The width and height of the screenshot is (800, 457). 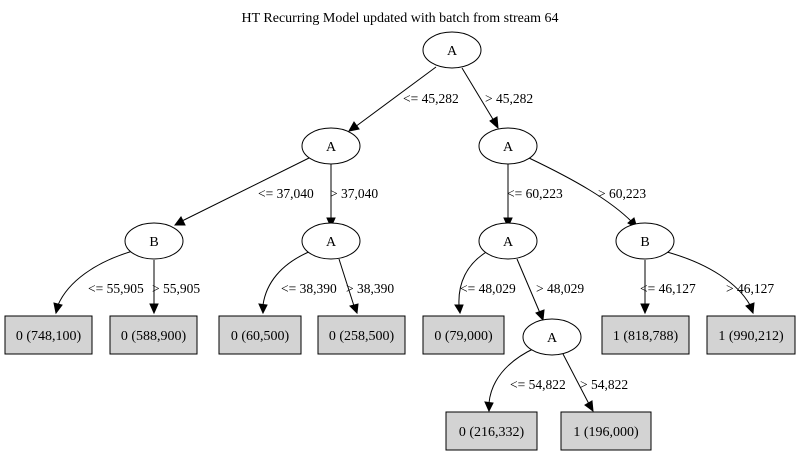 I want to click on node-rl-label: A, so click(x=508, y=242).